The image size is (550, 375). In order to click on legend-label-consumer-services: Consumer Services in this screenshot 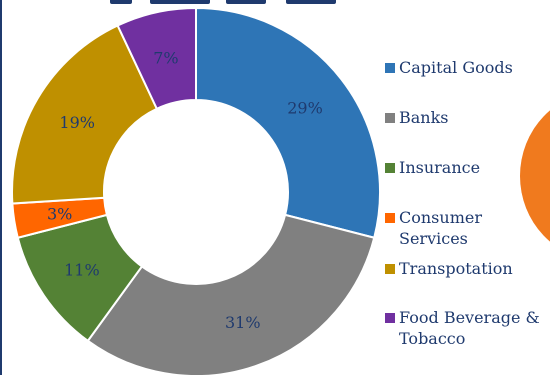, I will do `click(440, 228)`.